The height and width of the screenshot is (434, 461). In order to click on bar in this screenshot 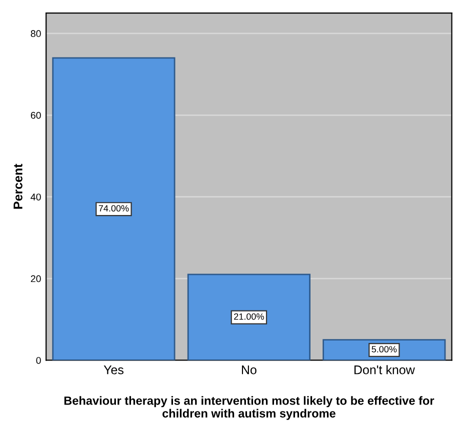, I will do `click(248, 317)`.